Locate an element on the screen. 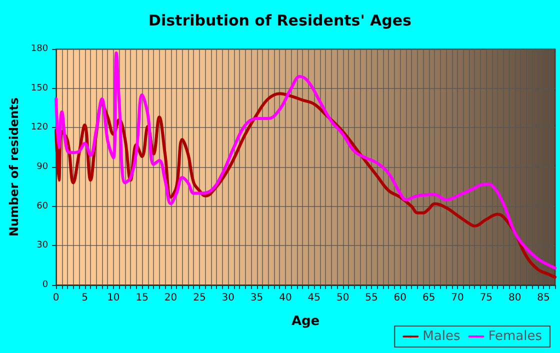 This screenshot has height=353, width=560. y-tick-label: 120 is located at coordinates (39, 127).